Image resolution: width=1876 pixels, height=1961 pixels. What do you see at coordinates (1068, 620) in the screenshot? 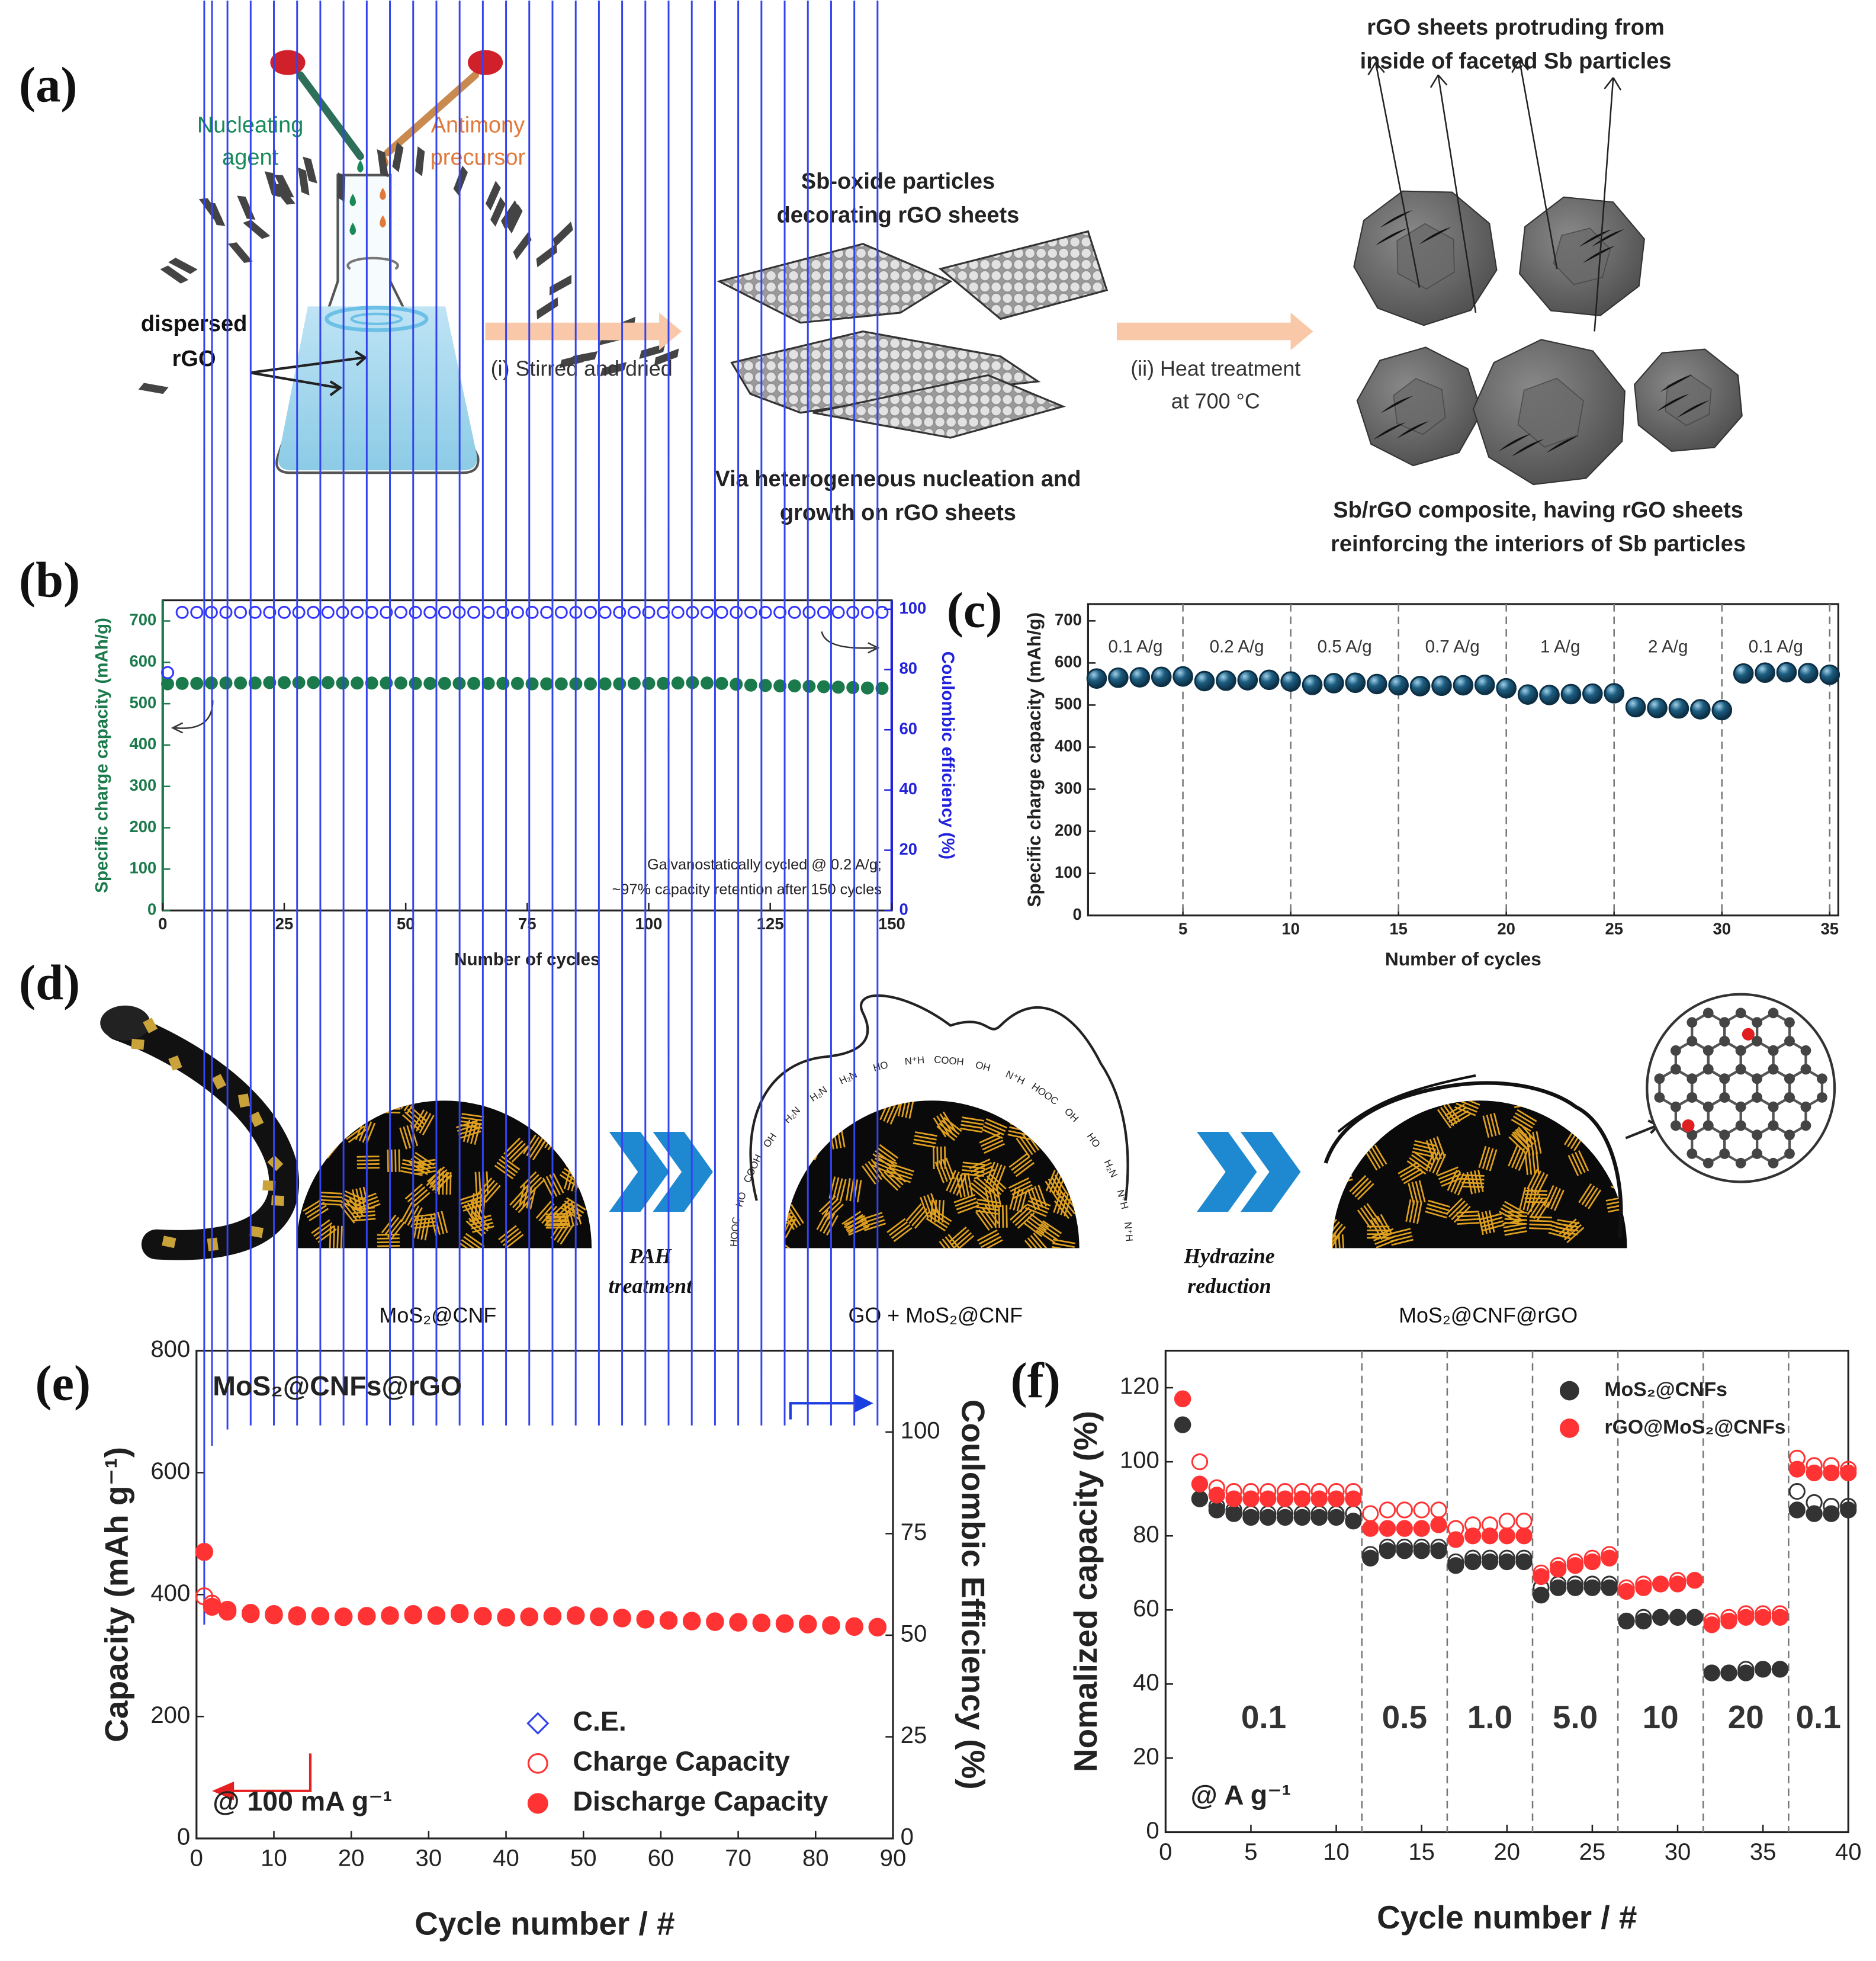
I see `y-tick-label: 700` at bounding box center [1068, 620].